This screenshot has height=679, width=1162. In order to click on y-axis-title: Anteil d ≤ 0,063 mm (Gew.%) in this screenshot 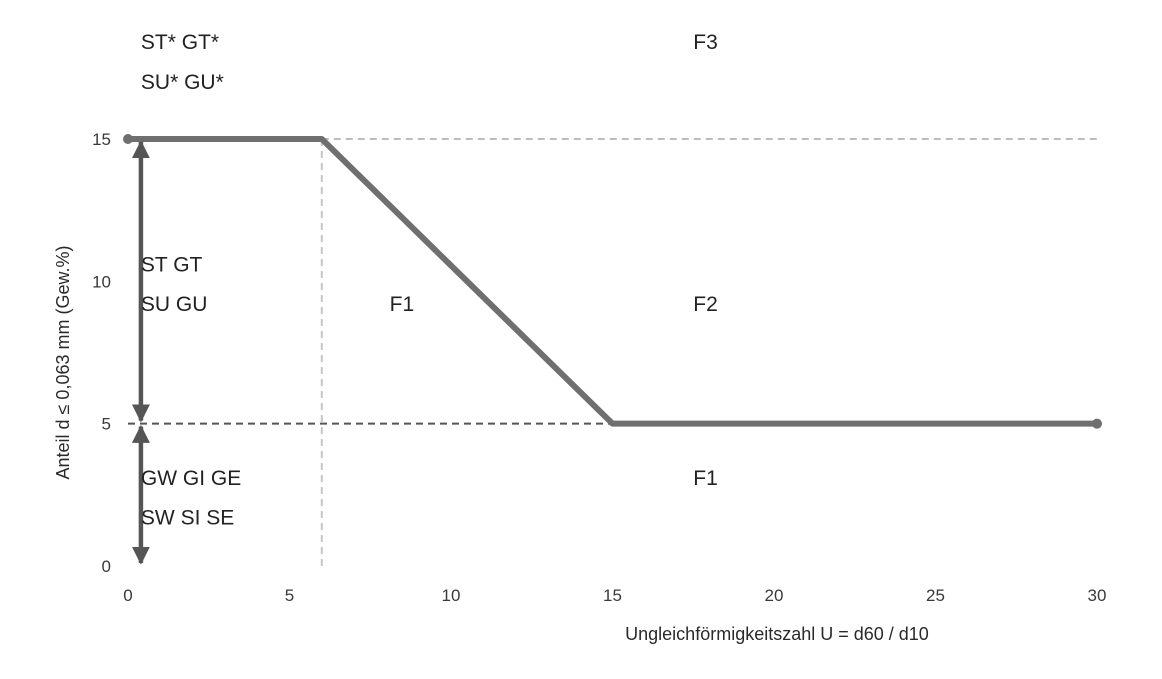, I will do `click(63, 363)`.